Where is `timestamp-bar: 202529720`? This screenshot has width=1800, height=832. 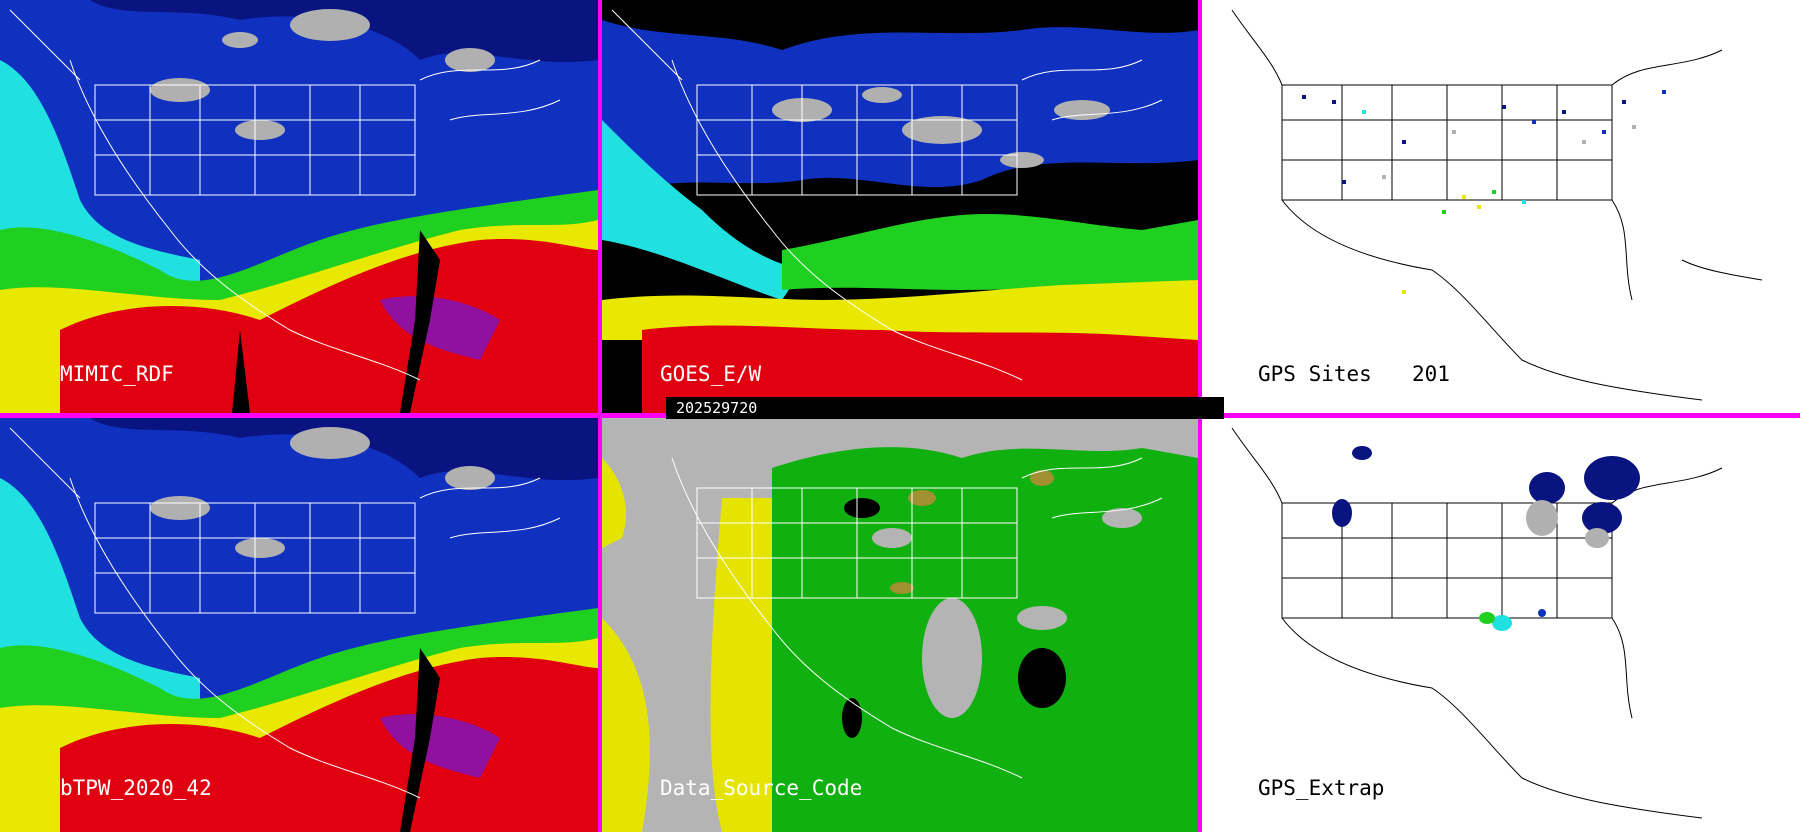
timestamp-bar: 202529720 is located at coordinates (945, 408).